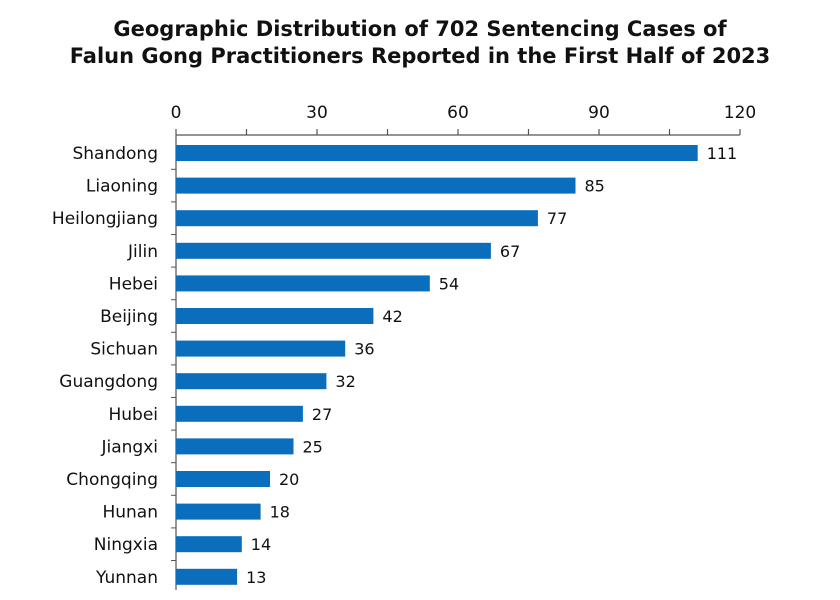 The width and height of the screenshot is (840, 600). I want to click on data-label: 18, so click(280, 512).